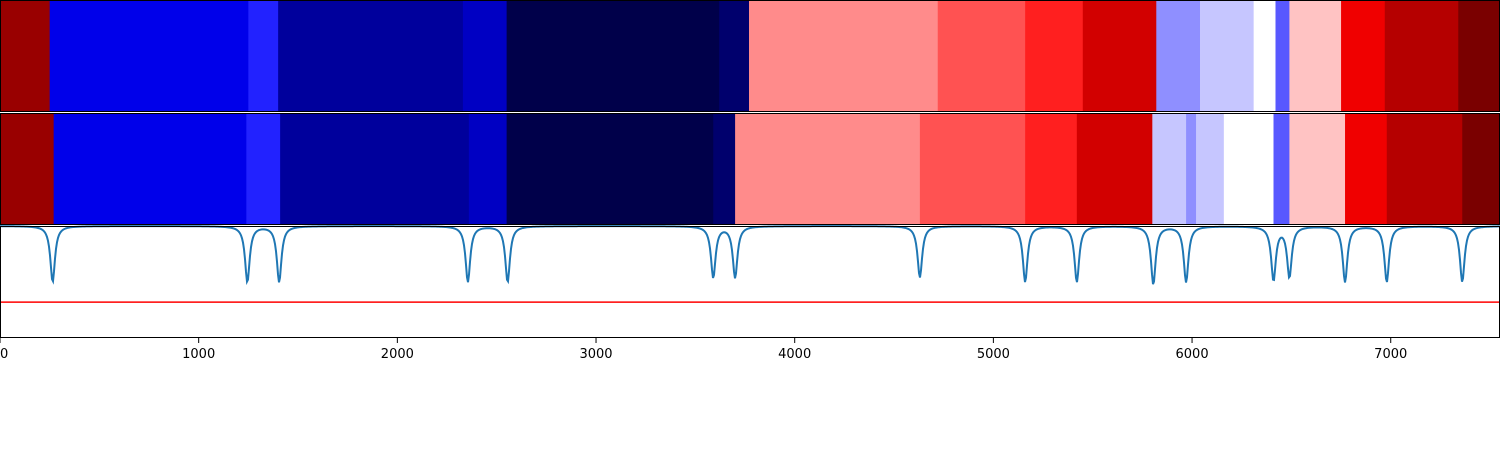 The width and height of the screenshot is (1500, 450). I want to click on x-tick-label-5: 5000, so click(993, 354).